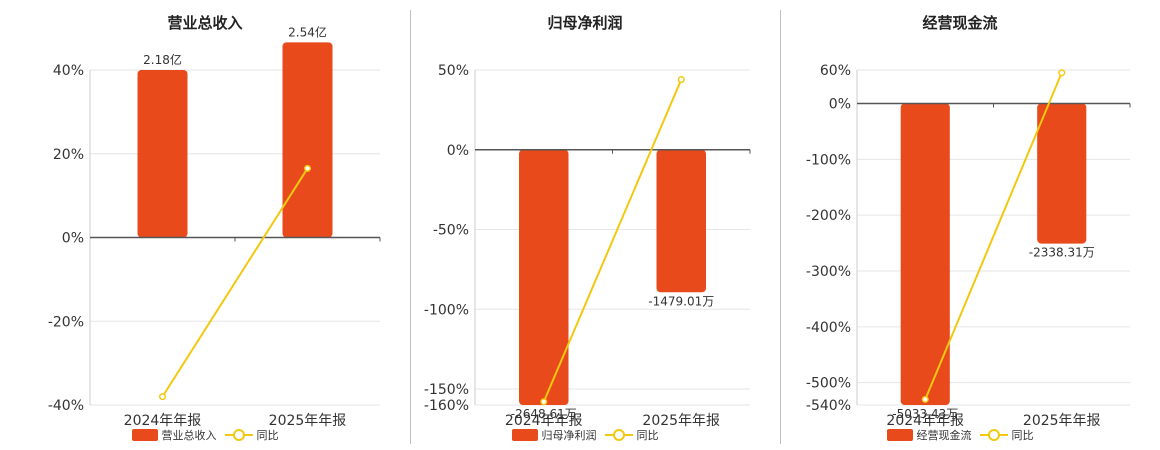  I want to click on legend-item-bar: 经营现金流, so click(929, 435).